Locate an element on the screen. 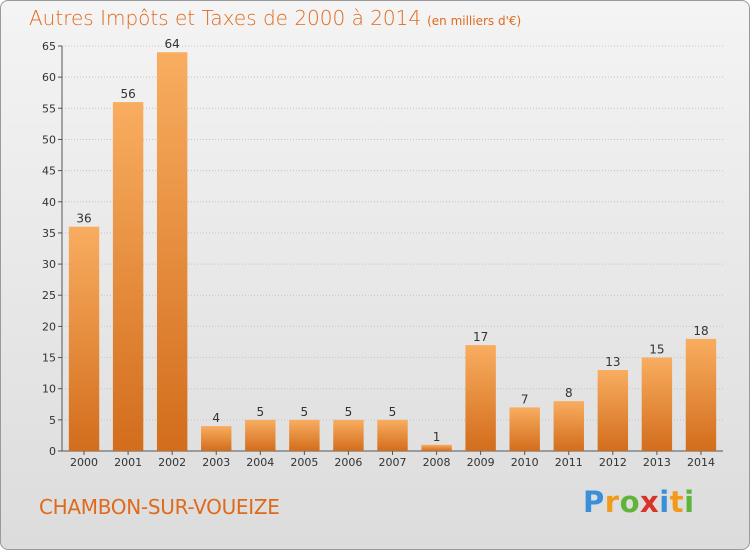  x-tick-label: 2005 is located at coordinates (304, 462).